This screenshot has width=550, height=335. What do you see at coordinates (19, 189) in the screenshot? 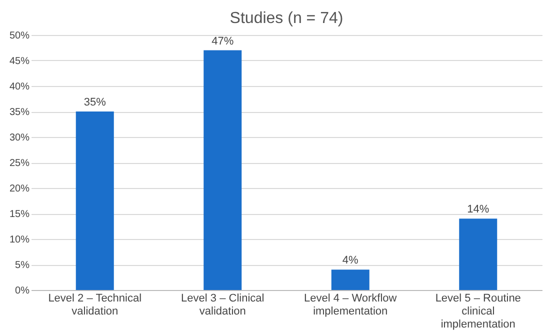
I see `y-tick-label: 20%` at bounding box center [19, 189].